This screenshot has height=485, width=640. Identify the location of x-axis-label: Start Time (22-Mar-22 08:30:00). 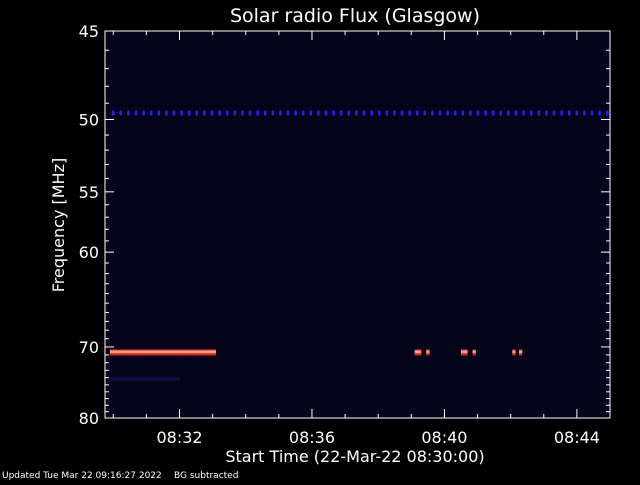
(354, 456).